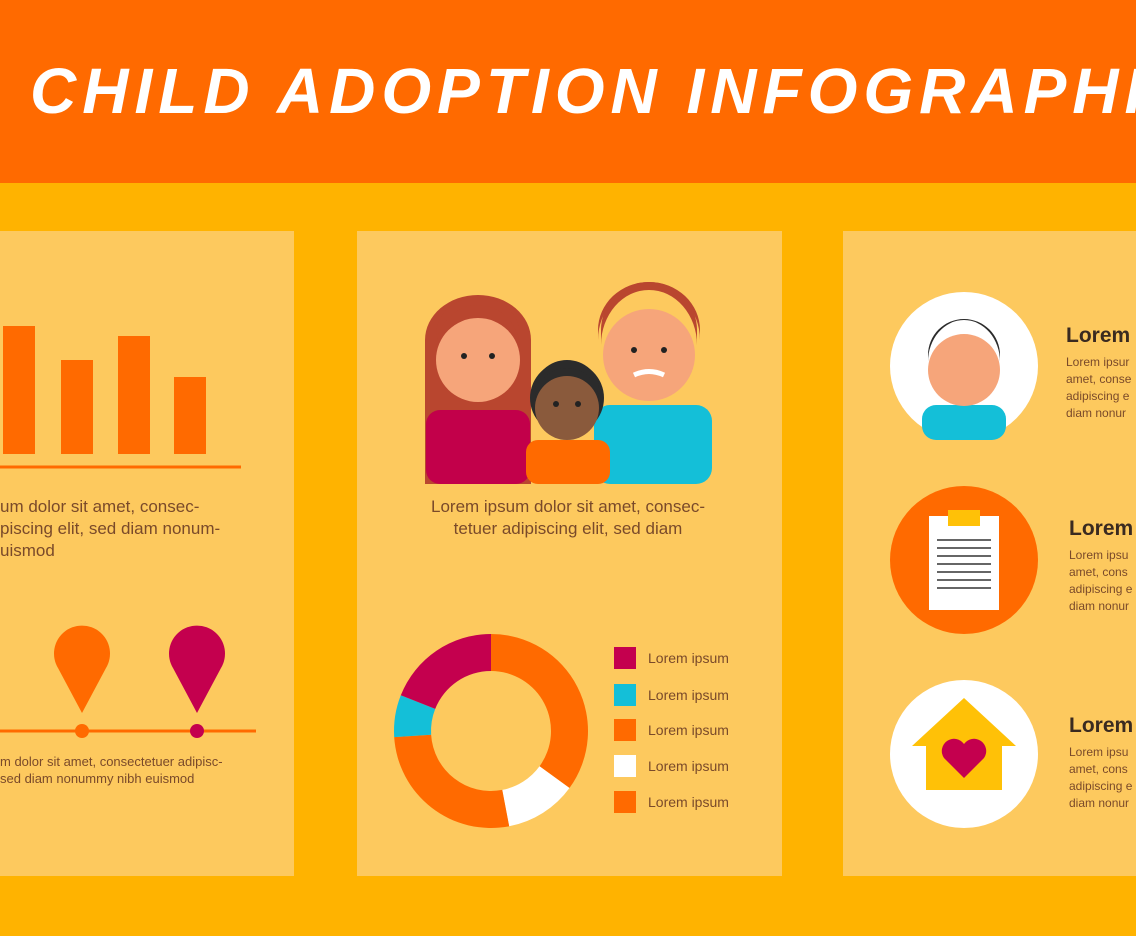 This screenshot has width=1136, height=936. What do you see at coordinates (27, 550) in the screenshot?
I see `body-text: uismod` at bounding box center [27, 550].